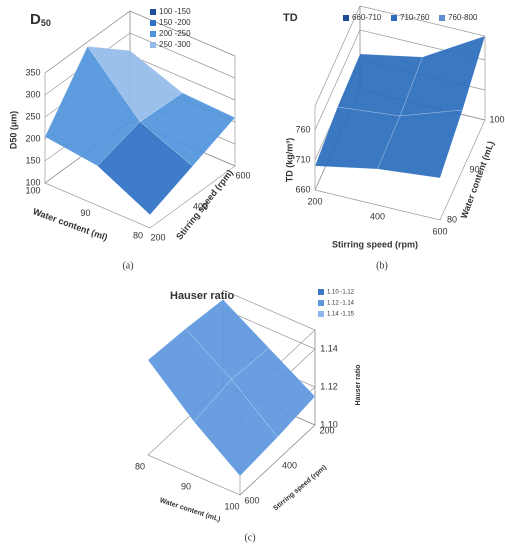 This screenshot has width=505, height=550. What do you see at coordinates (249, 537) in the screenshot?
I see `panel-label: (c)` at bounding box center [249, 537].